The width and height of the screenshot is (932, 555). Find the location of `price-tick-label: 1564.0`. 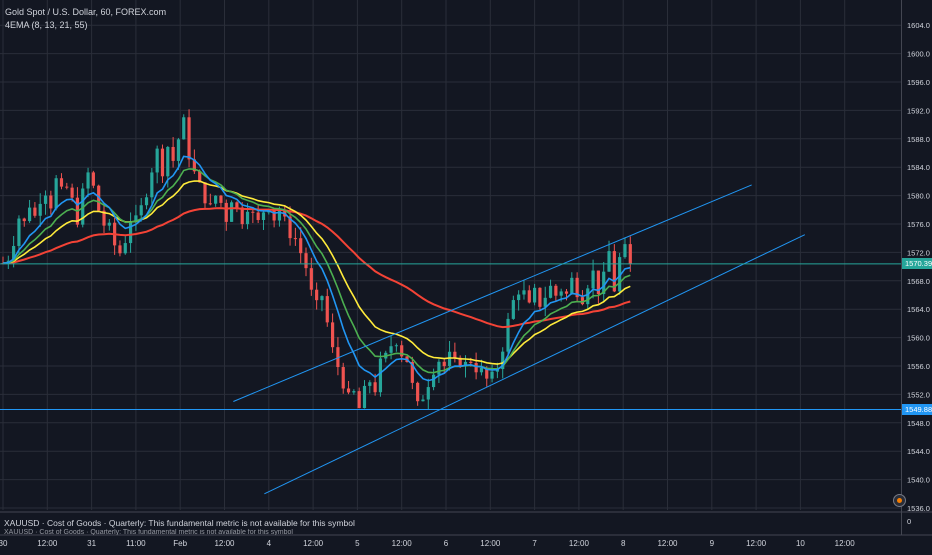

price-tick-label: 1564.0 is located at coordinates (918, 309).